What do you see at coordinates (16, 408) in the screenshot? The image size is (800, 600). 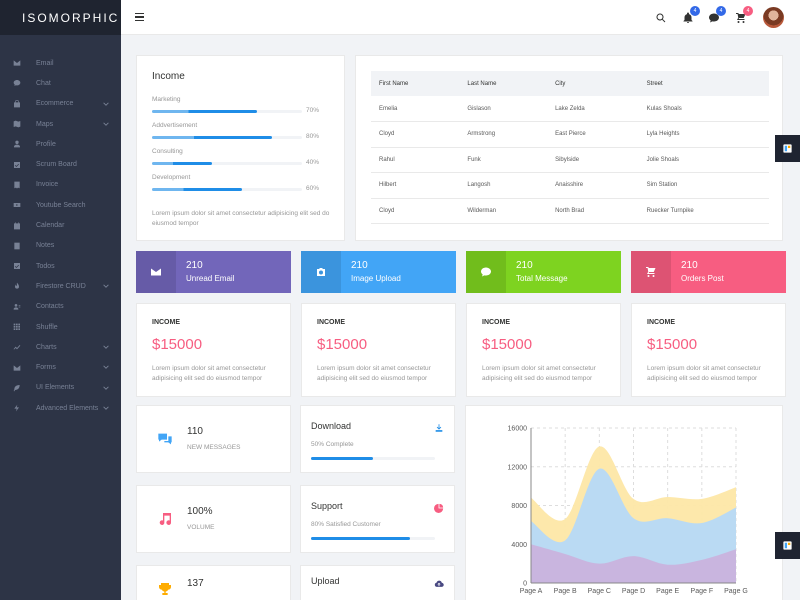 I see `bolt-icon` at bounding box center [16, 408].